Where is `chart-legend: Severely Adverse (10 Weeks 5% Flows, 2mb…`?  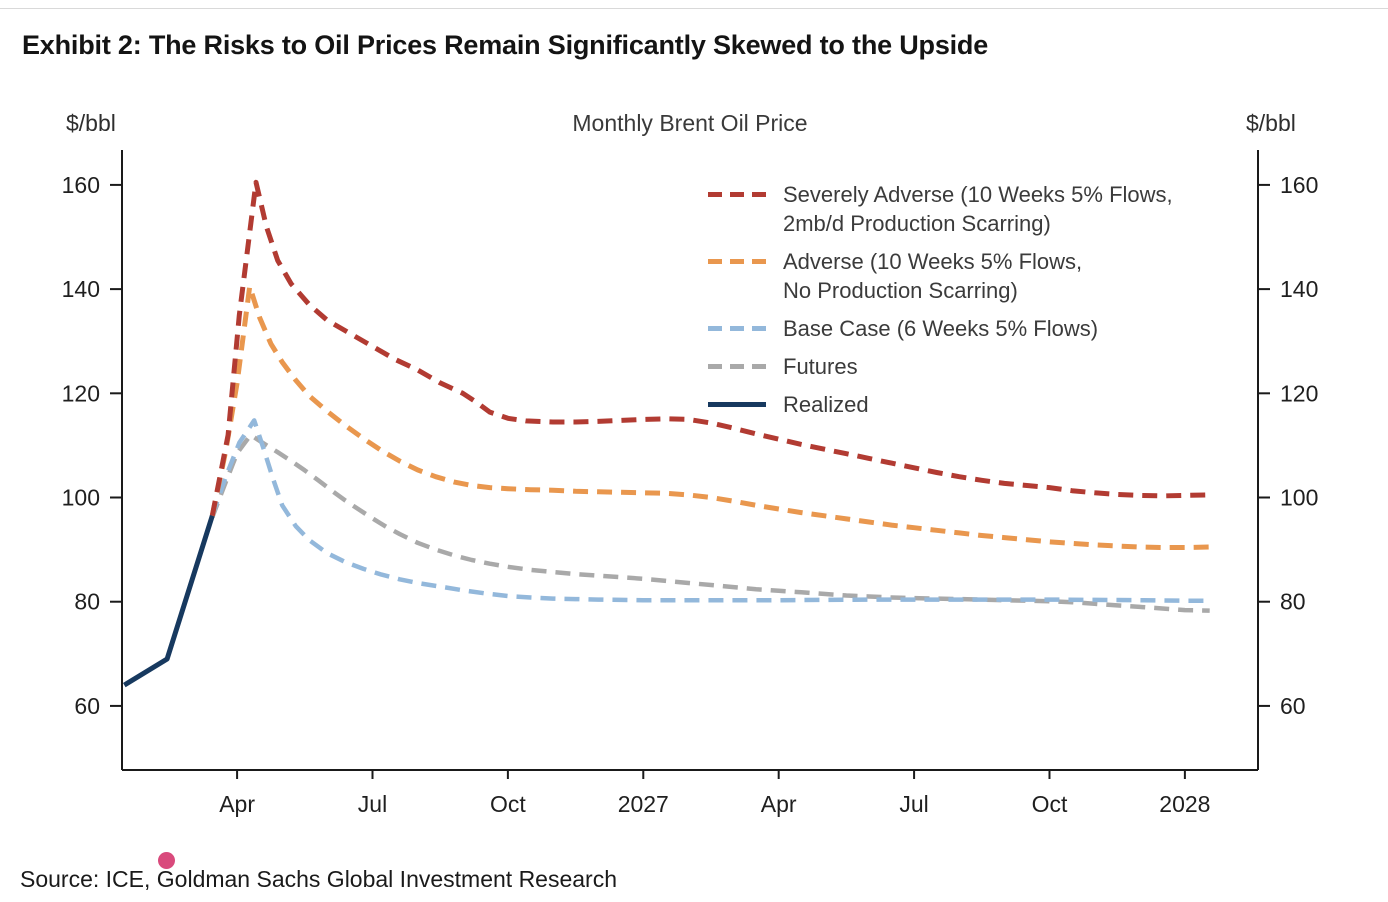 chart-legend: Severely Adverse (10 Weeks 5% Flows, 2mb… is located at coordinates (988, 304).